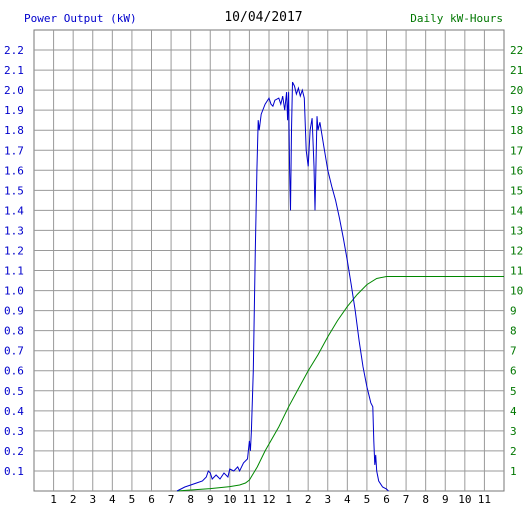 This screenshot has width=527, height=510. I want to click on right-tick-label: 11, so click(516, 271).